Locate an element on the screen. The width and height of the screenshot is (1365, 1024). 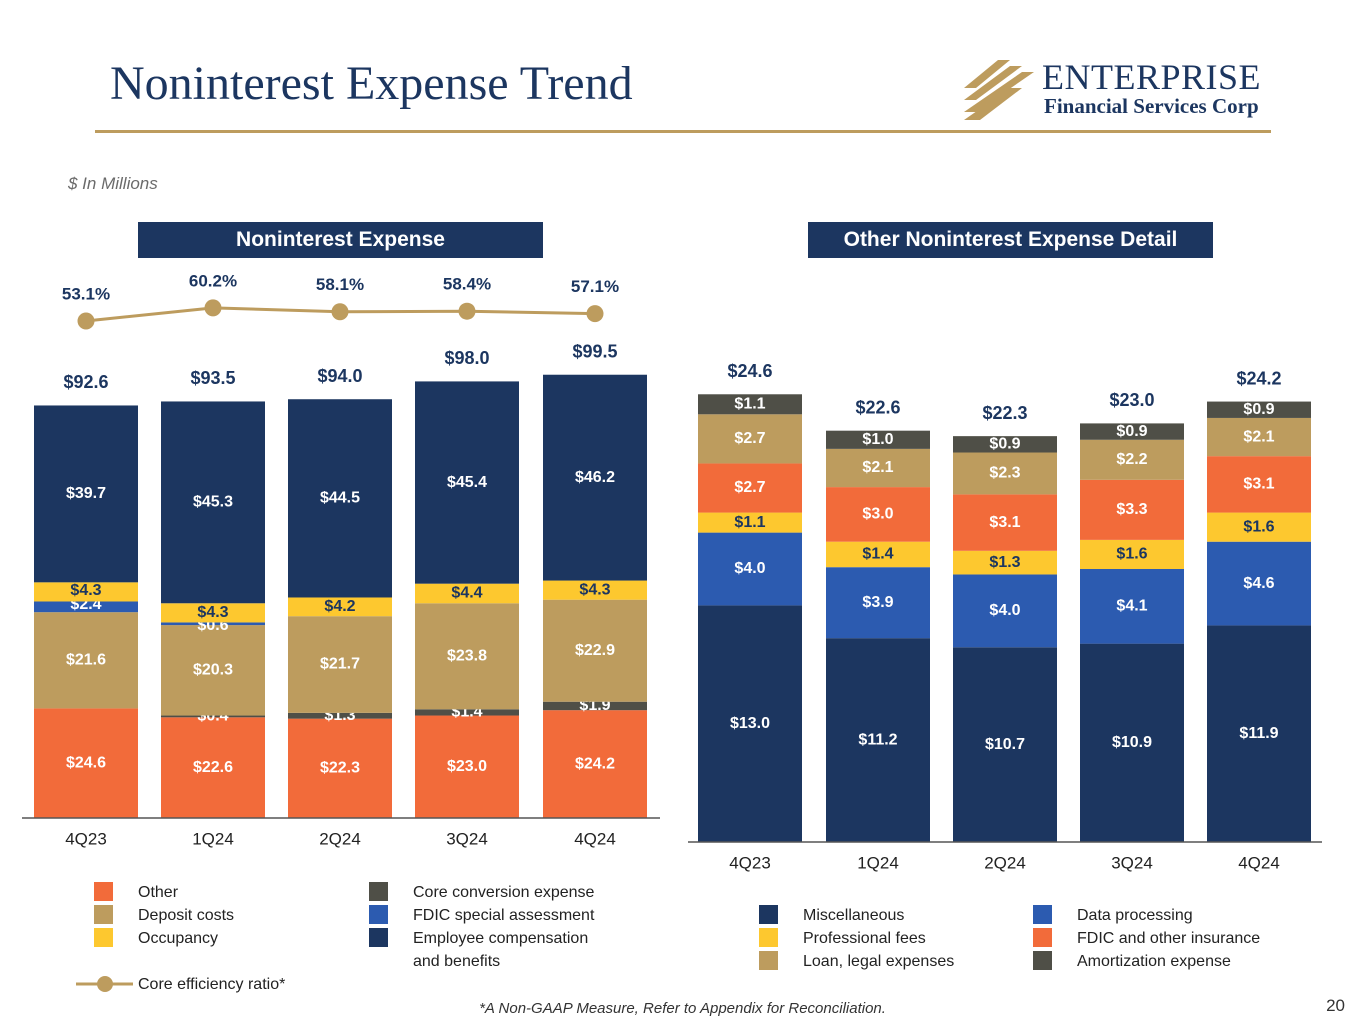
data-label: $2.7 is located at coordinates (749, 487).